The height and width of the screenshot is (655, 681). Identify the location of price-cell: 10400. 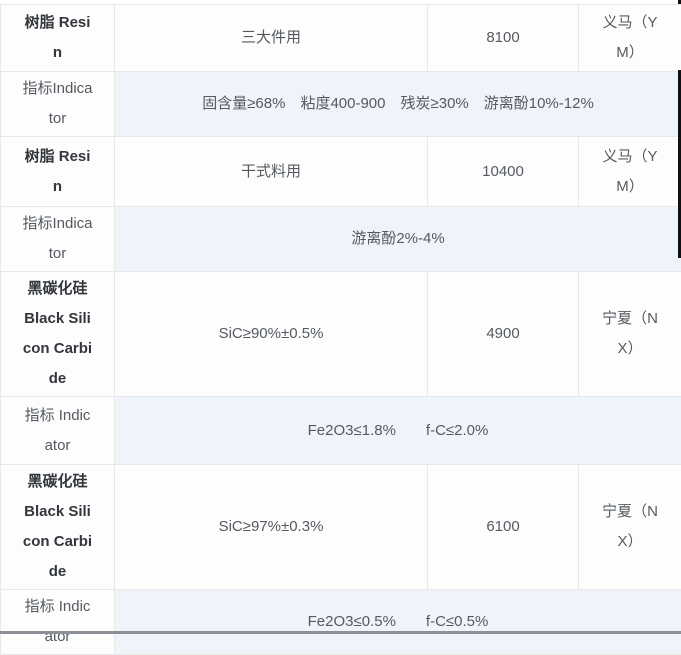
(503, 171).